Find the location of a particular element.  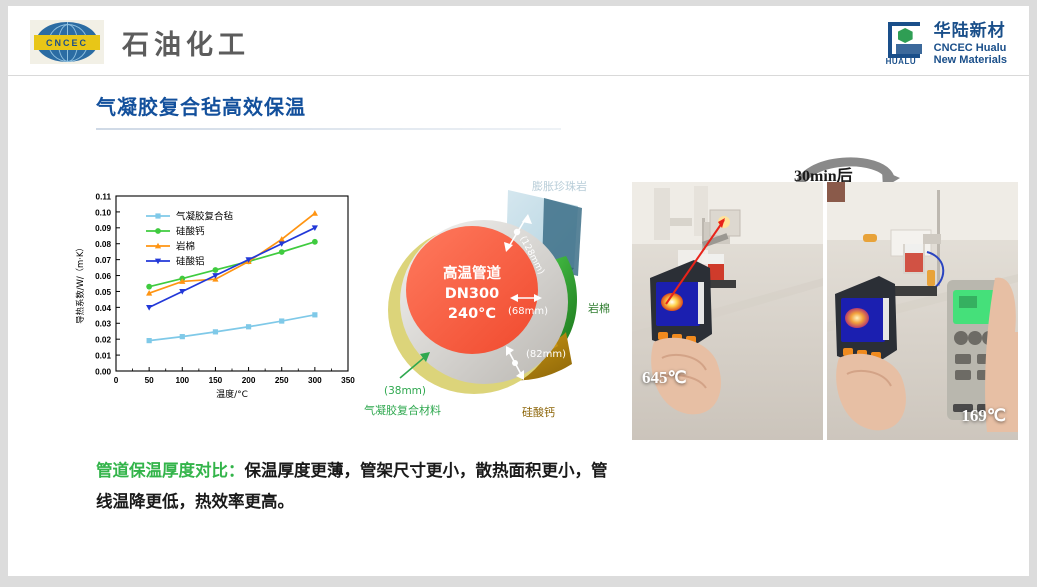

temperature-label-before: 645℃ is located at coordinates (664, 377).